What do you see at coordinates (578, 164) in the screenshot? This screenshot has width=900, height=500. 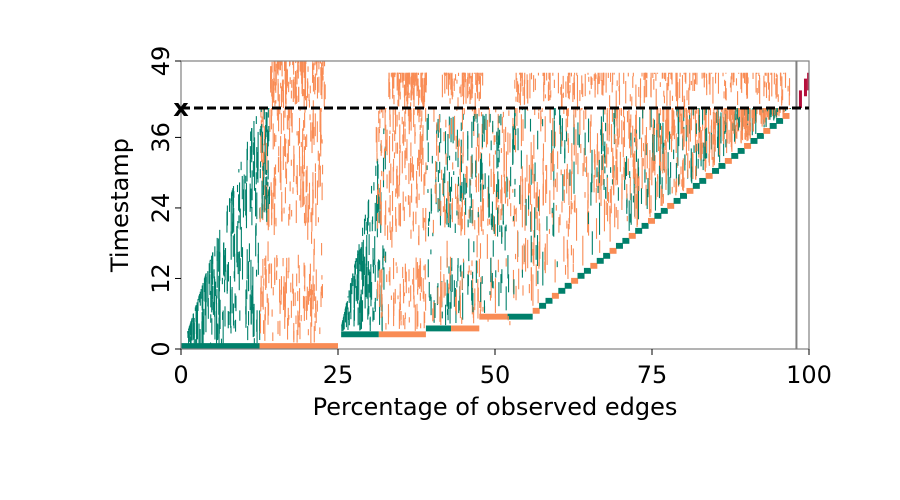 I see `data-mark-1930` at bounding box center [578, 164].